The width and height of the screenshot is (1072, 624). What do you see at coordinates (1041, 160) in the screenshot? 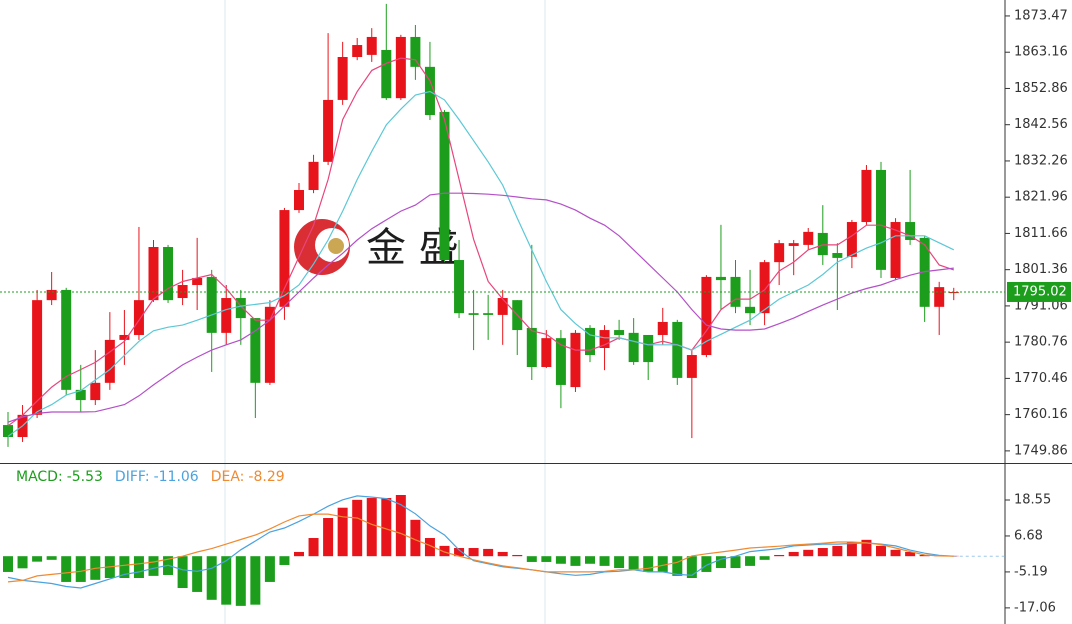
I see `y-tick-label: 1832.26` at bounding box center [1041, 160].